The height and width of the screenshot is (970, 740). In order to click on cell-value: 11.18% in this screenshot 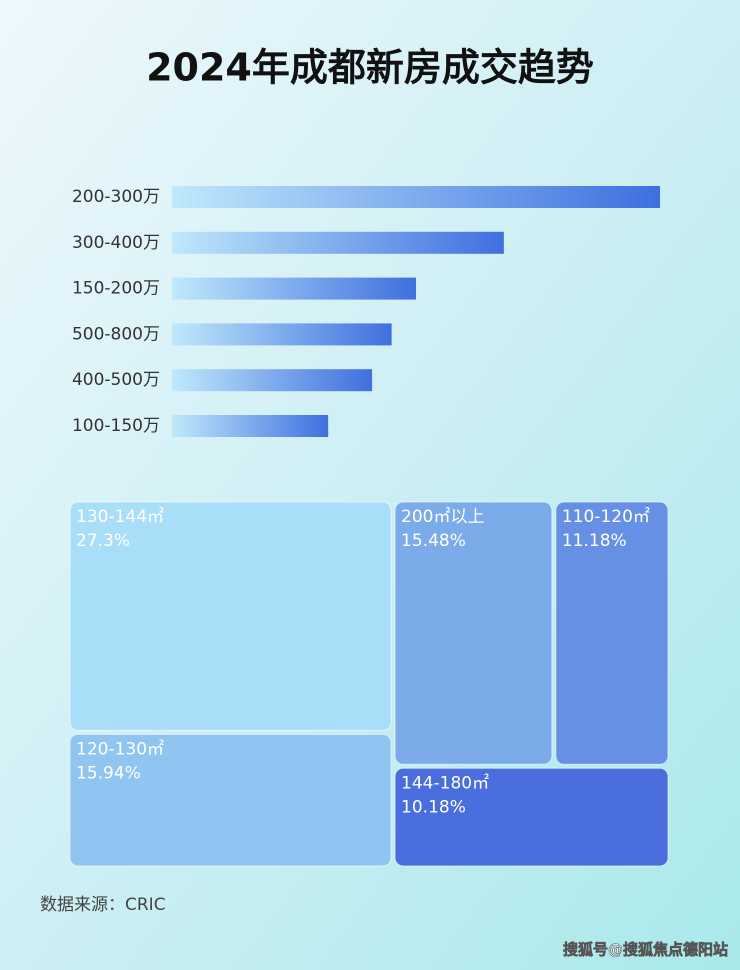, I will do `click(594, 541)`.